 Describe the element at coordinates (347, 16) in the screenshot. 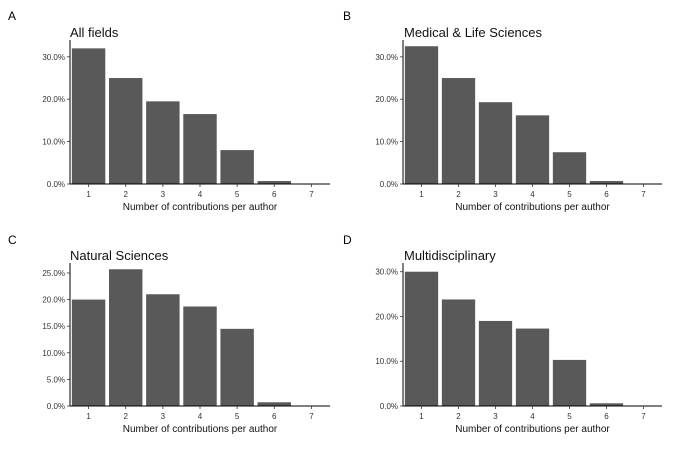

I see `panel-letter: B` at that location.